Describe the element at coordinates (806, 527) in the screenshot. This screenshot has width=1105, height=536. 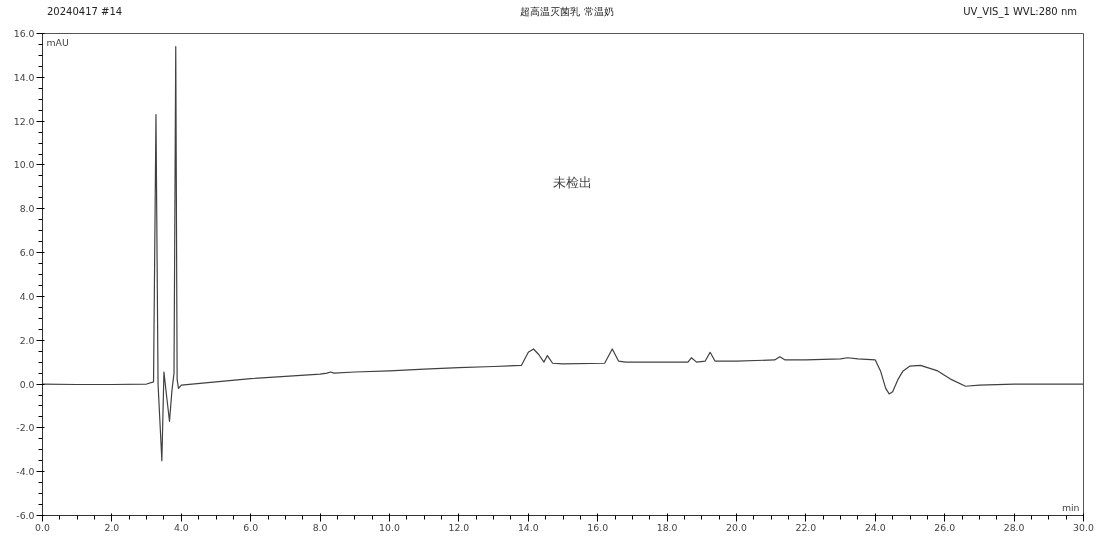
I see `x-tick-label: 22.0` at that location.